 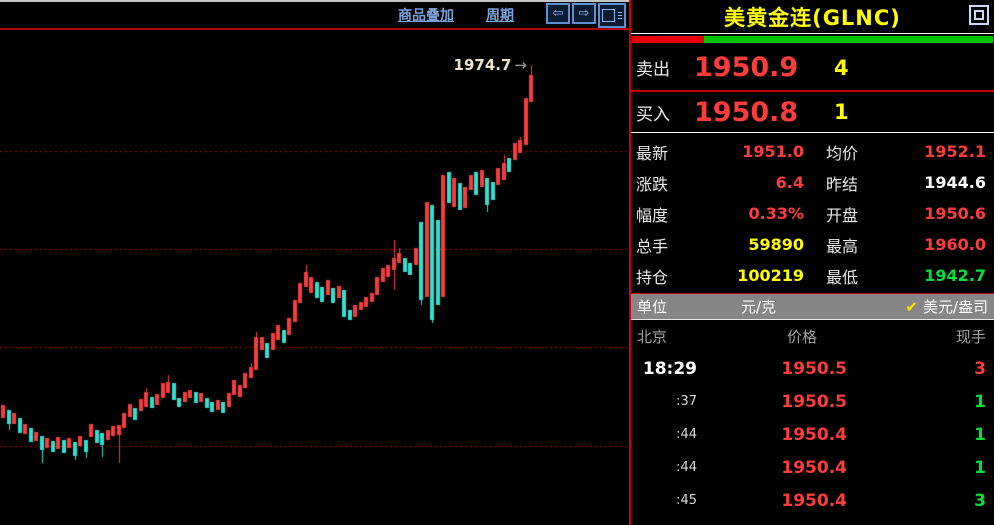 What do you see at coordinates (911, 306) in the screenshot?
I see `check-icon: ✔` at bounding box center [911, 306].